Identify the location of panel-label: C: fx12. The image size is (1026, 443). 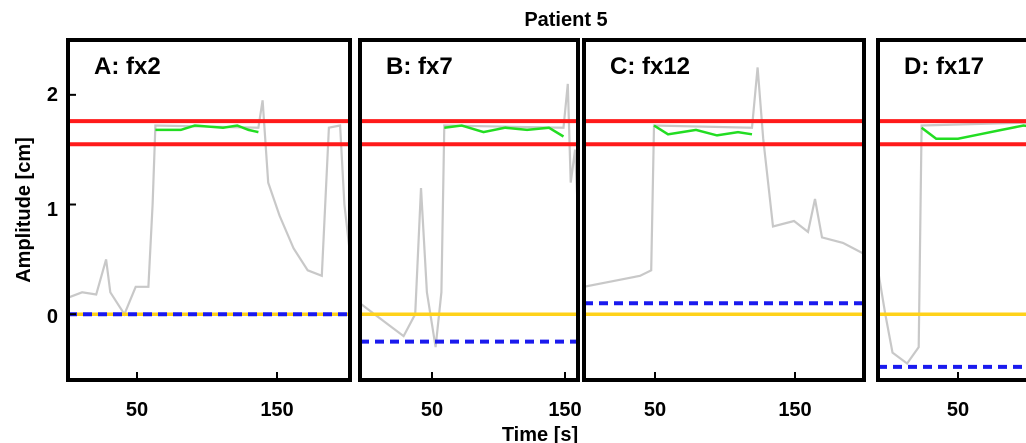
(650, 66).